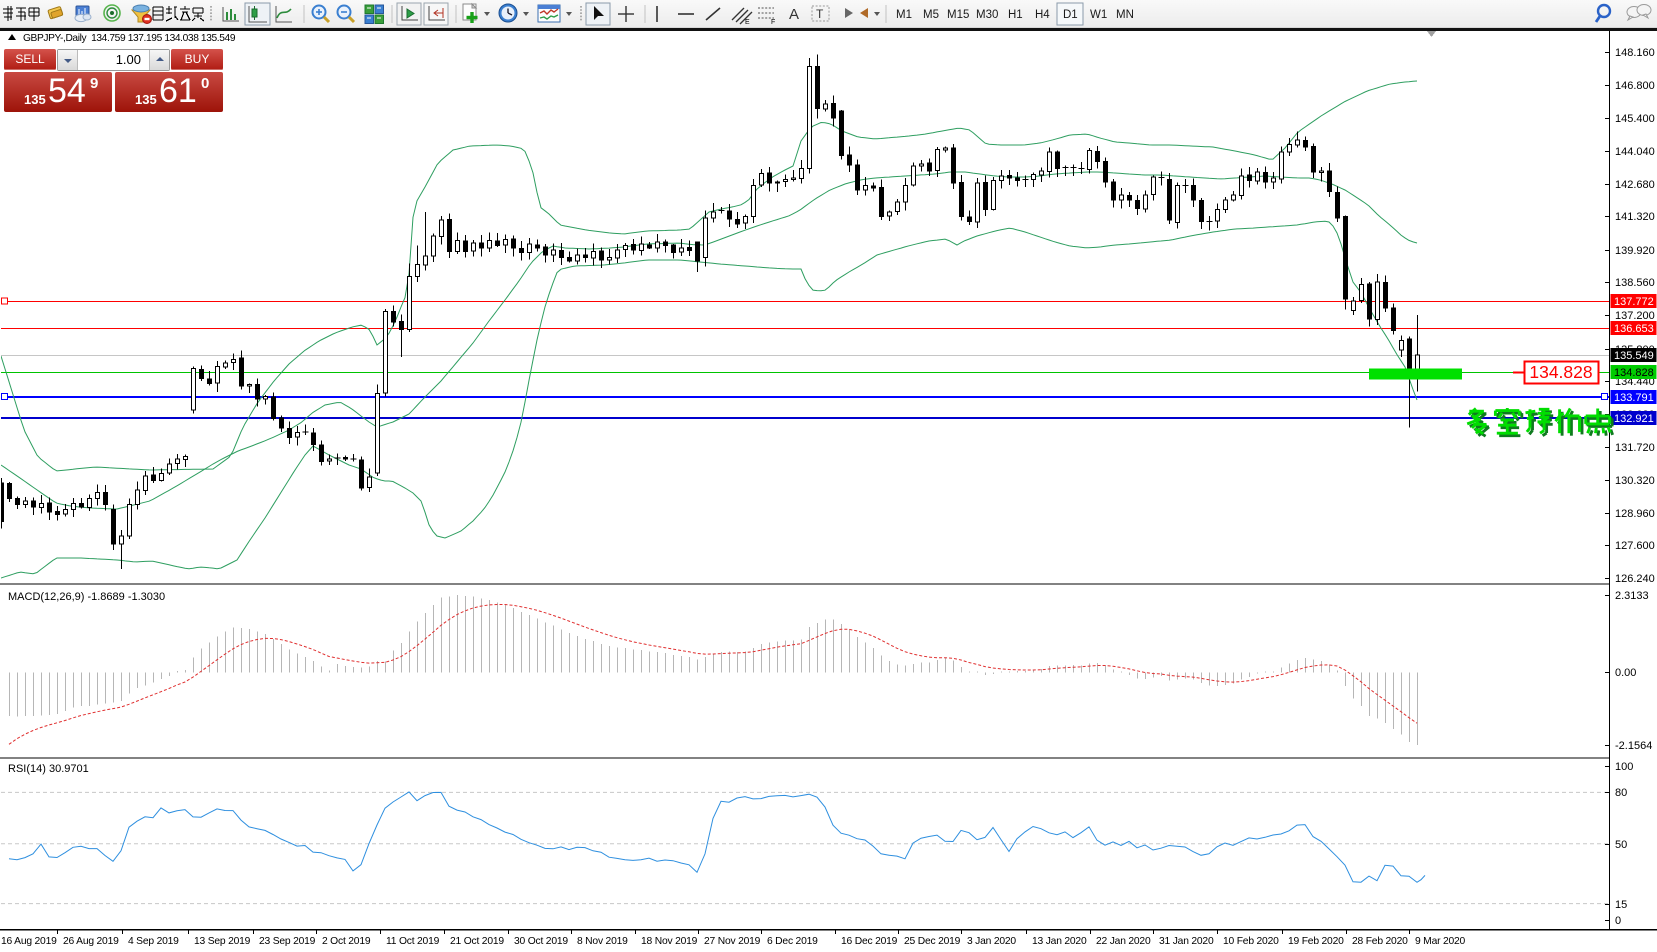  I want to click on svg-text: 100, so click(1624, 767).